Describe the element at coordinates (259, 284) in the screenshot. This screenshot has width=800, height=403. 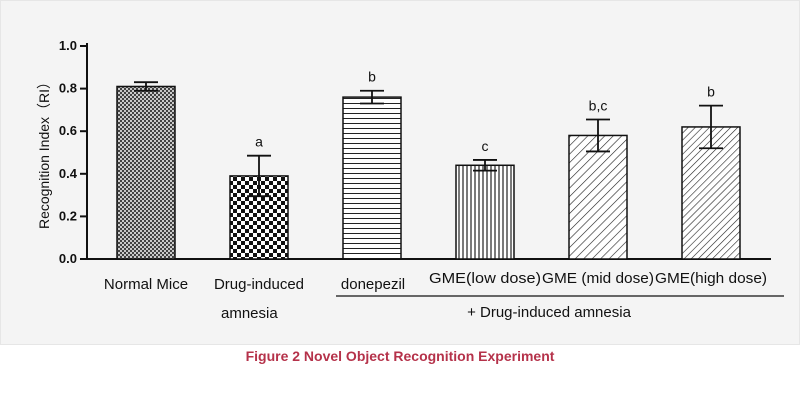
I see `category-label: Drug-induced` at that location.